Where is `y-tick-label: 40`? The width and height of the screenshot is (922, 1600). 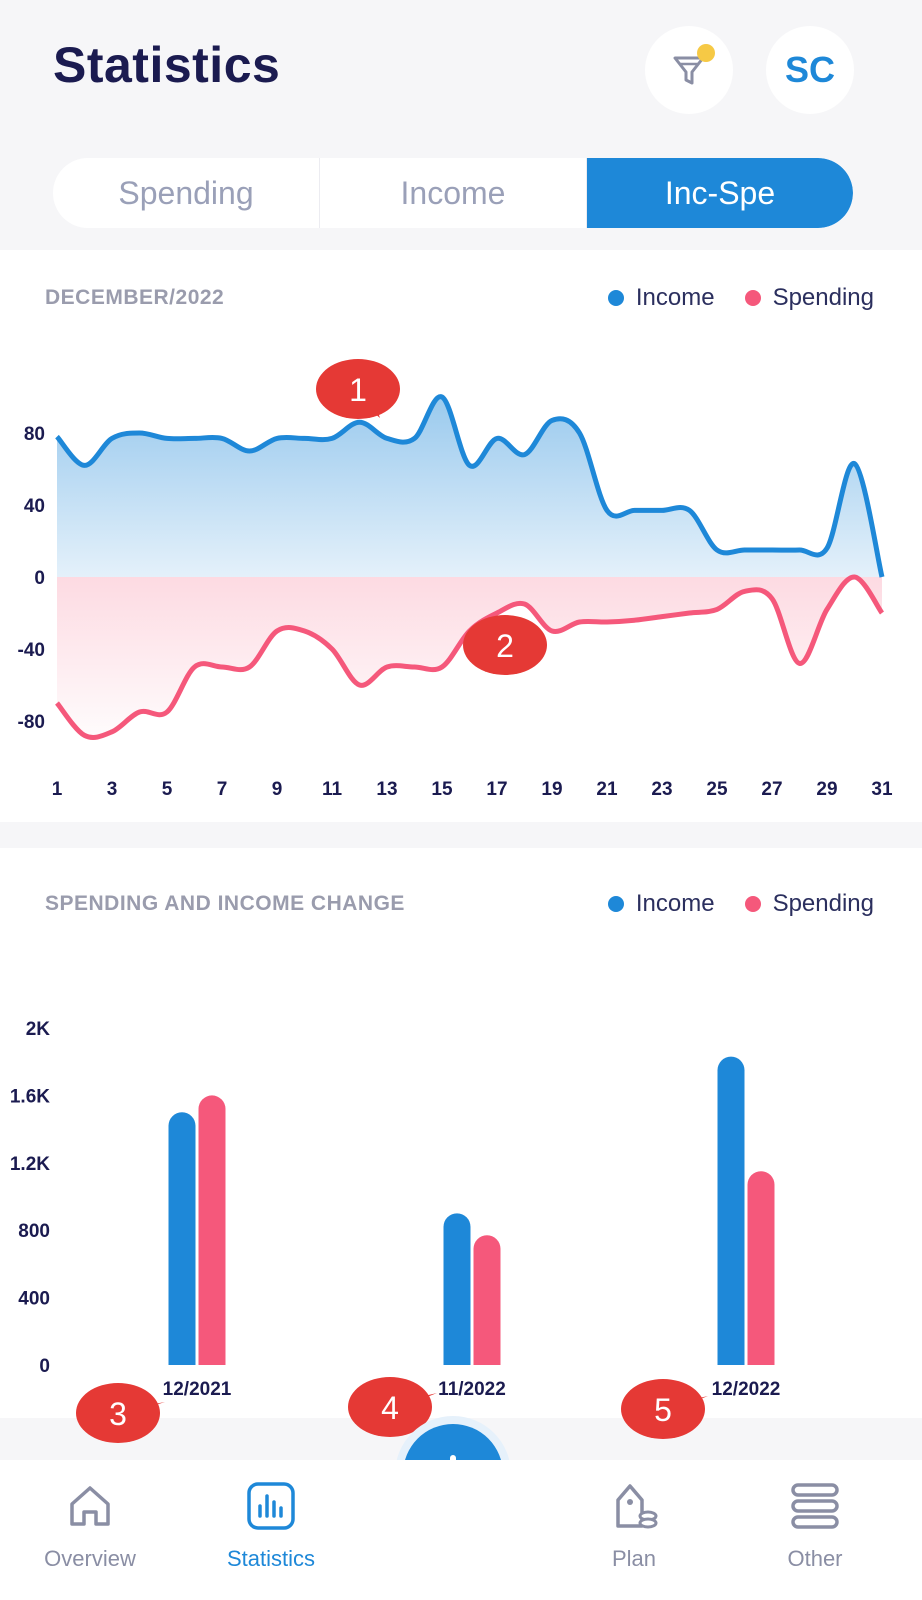 y-tick-label: 40 is located at coordinates (34, 506).